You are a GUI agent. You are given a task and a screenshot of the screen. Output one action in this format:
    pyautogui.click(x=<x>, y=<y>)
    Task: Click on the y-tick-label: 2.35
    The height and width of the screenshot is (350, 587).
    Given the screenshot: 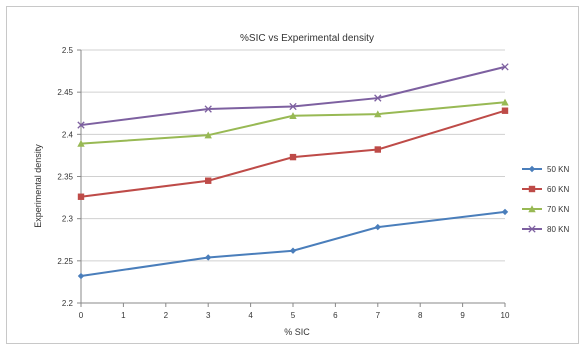 What is the action you would take?
    pyautogui.click(x=65, y=177)
    